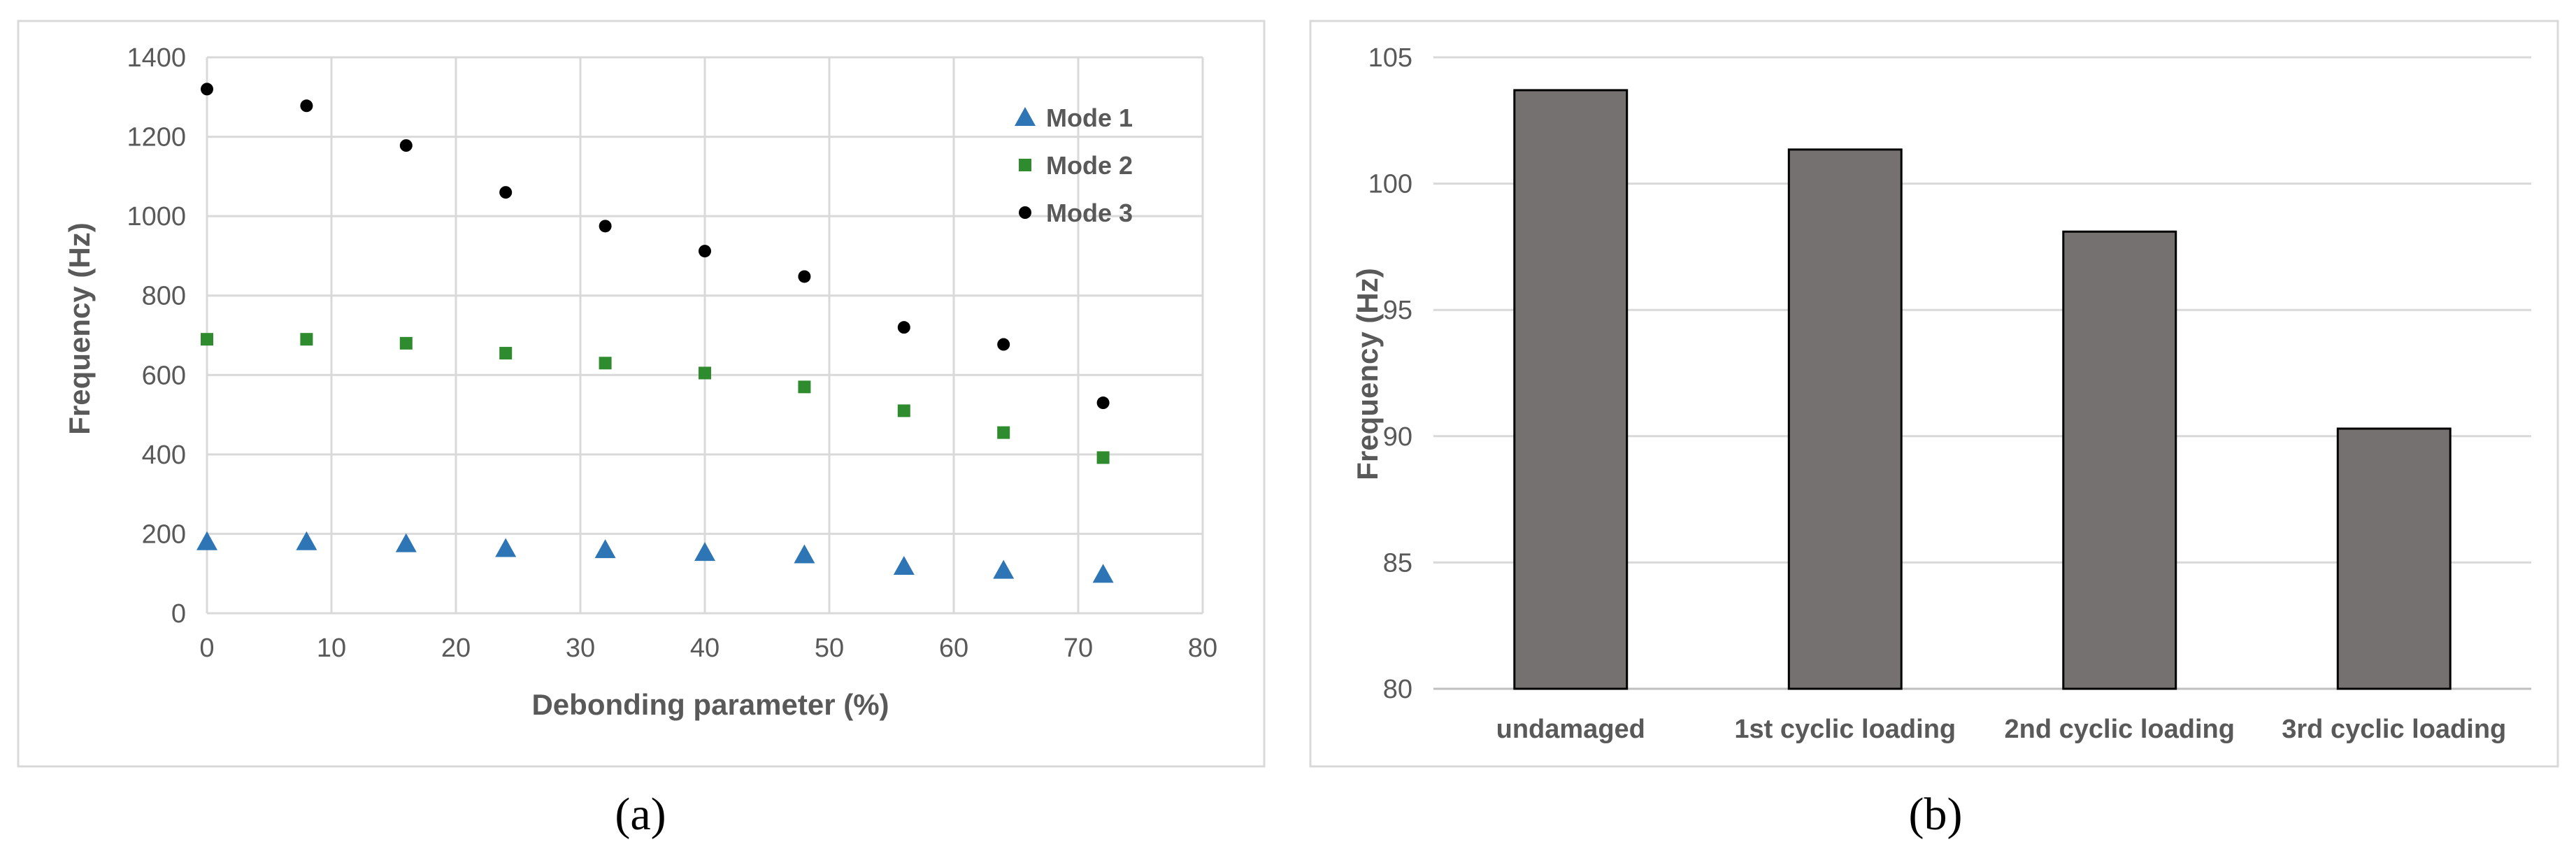  Describe the element at coordinates (331, 648) in the screenshot. I see `panel-a-x-tick-label: 10` at that location.